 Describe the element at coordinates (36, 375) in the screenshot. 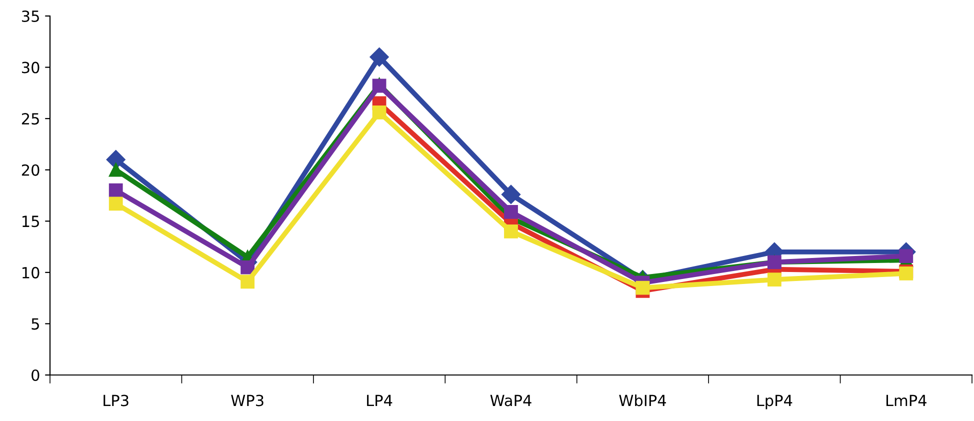

I see `y-tick-label: 0` at that location.